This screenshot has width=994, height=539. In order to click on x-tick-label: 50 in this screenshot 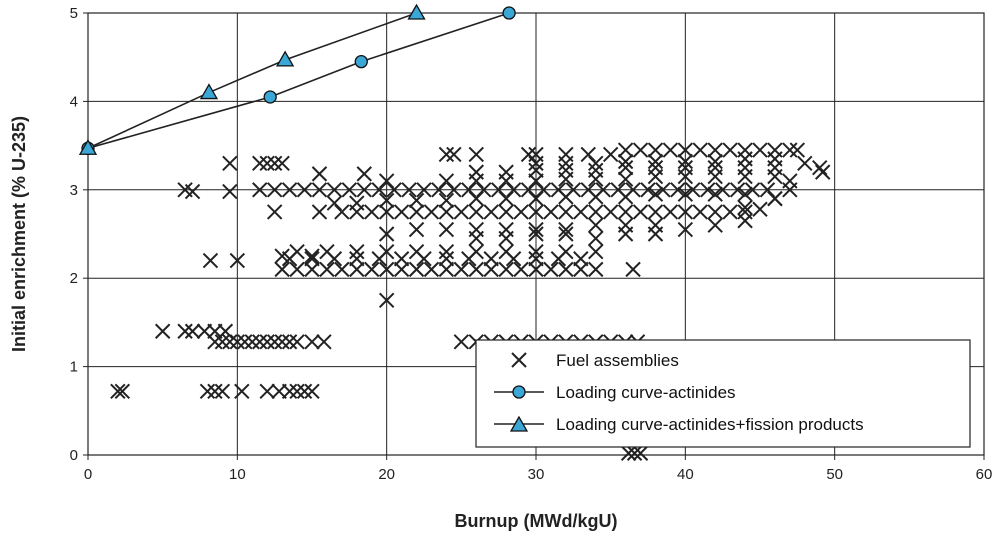, I will do `click(834, 474)`.